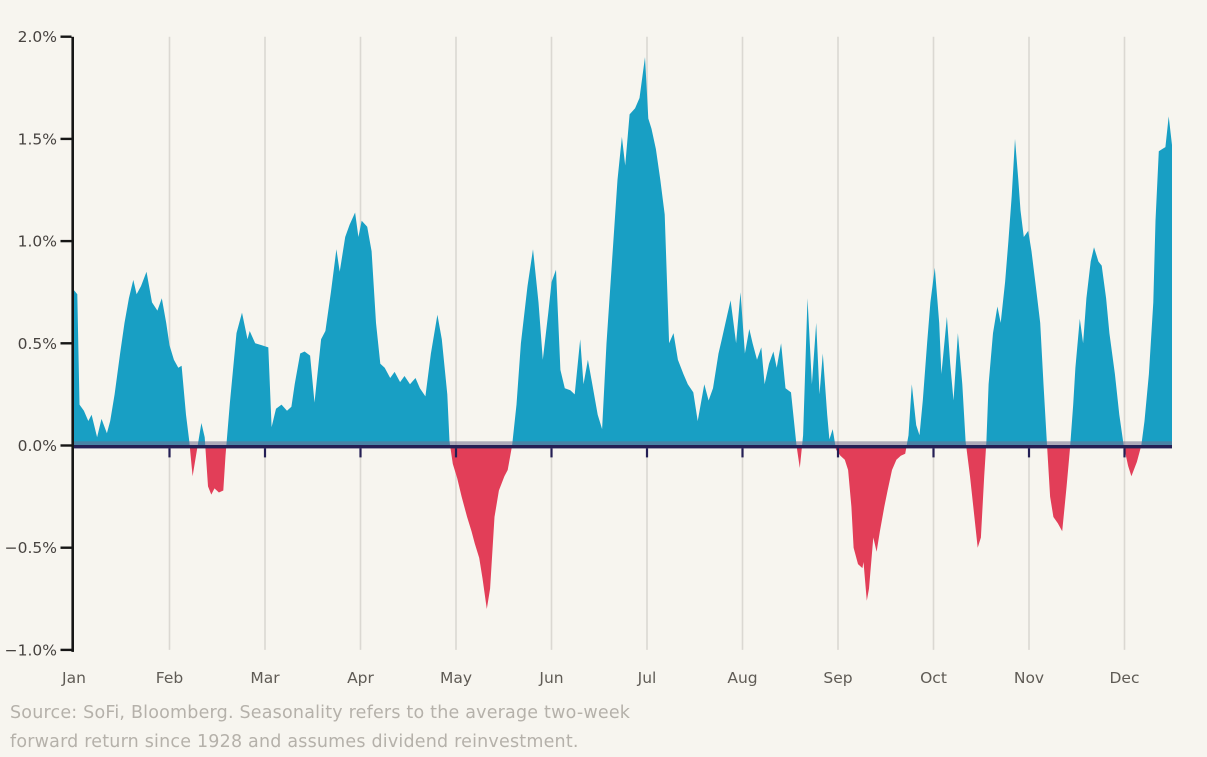 This screenshot has width=1207, height=757. Describe the element at coordinates (623, 447) in the screenshot. I see `zero-baseline` at that location.